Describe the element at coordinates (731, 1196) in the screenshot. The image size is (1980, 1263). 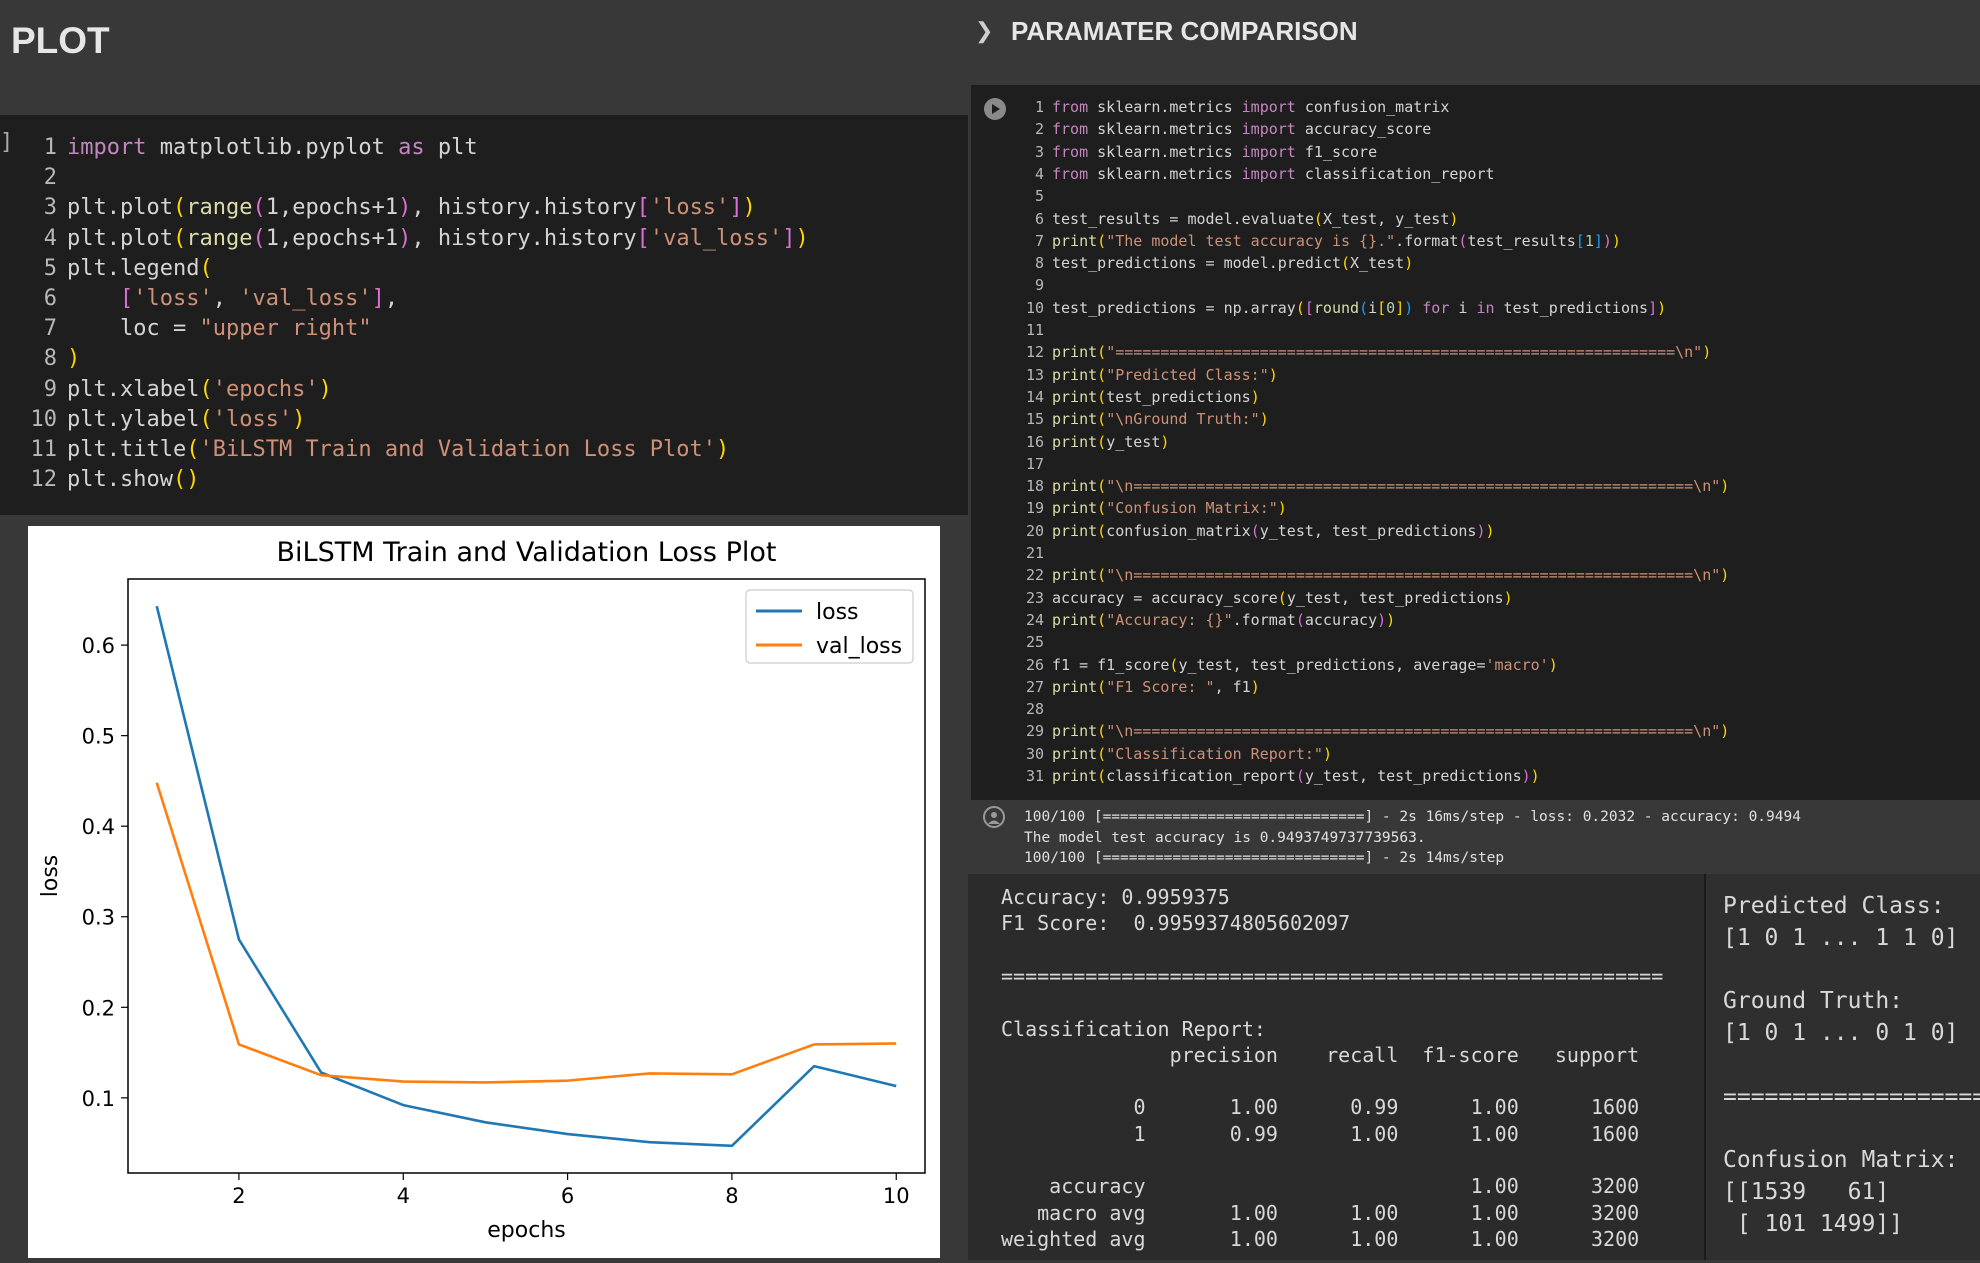
I see `x-tick-label: 8` at that location.